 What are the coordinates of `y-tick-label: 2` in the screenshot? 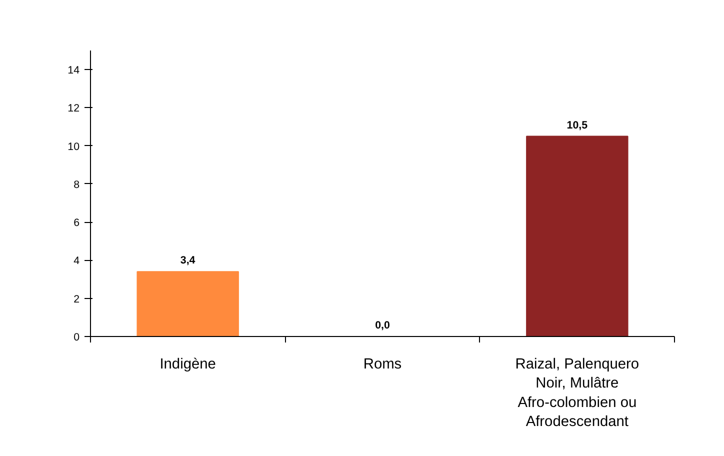 It's located at (77, 299).